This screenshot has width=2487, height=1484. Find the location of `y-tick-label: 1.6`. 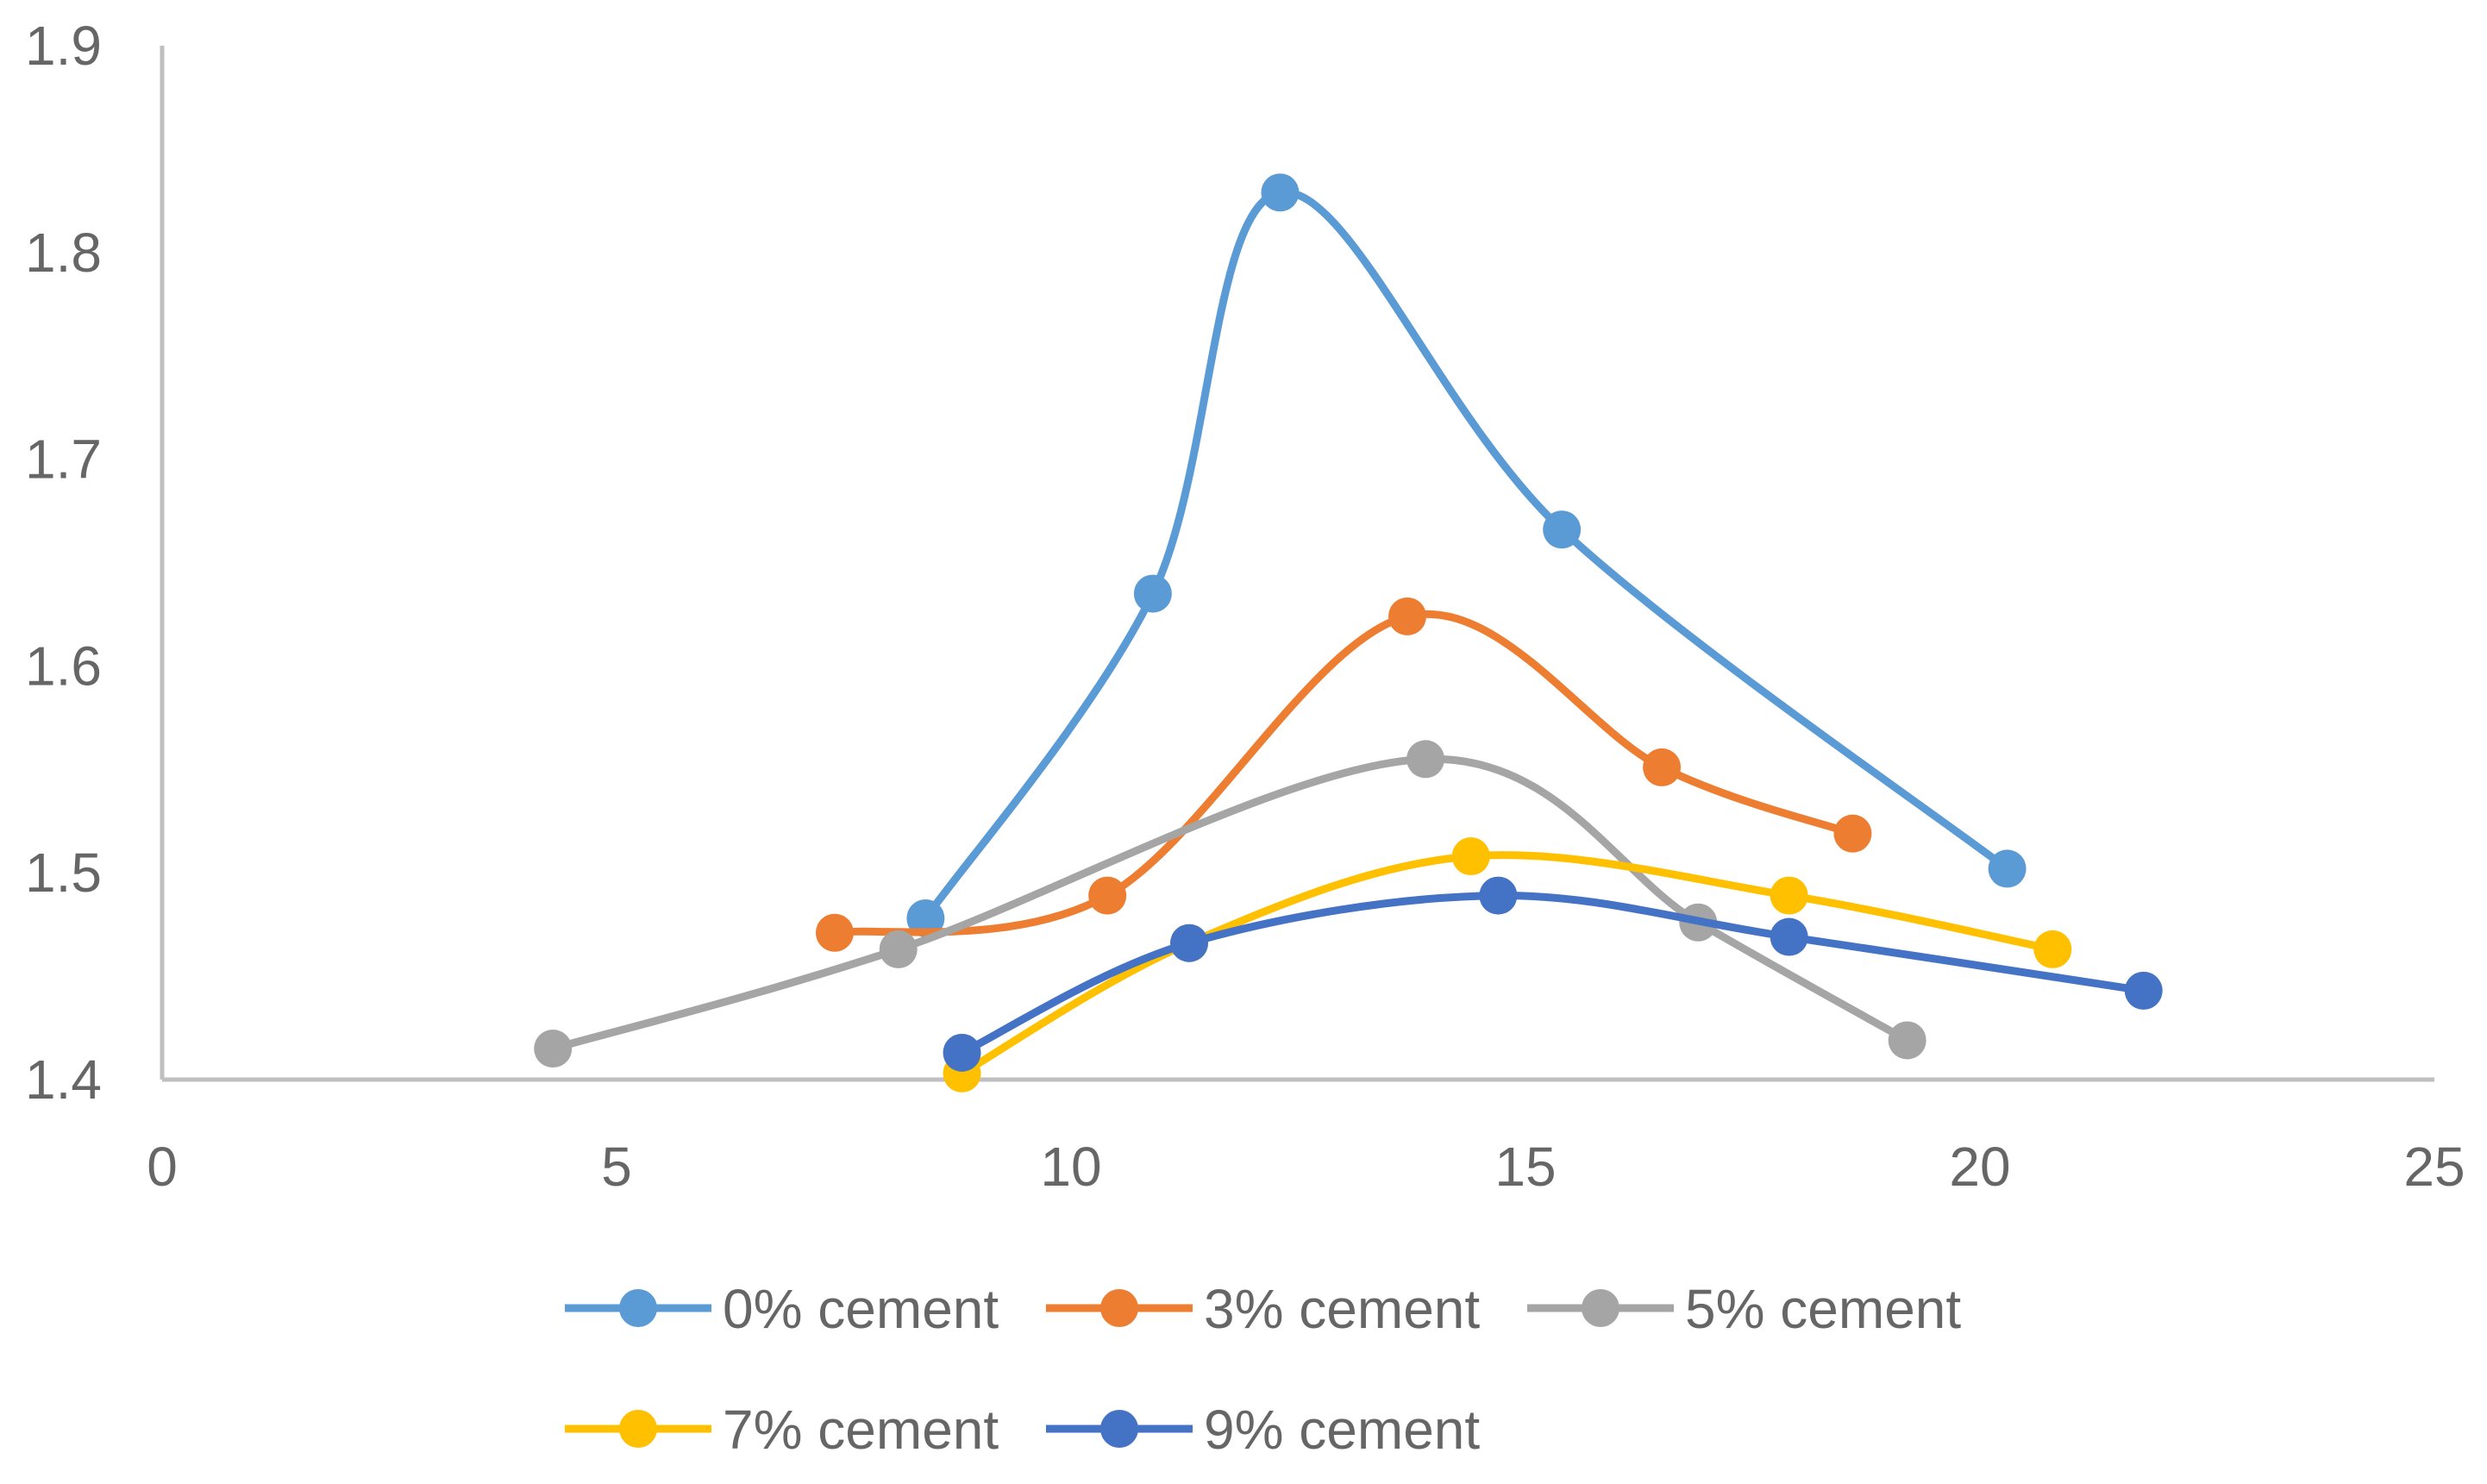

y-tick-label: 1.6 is located at coordinates (63, 666).